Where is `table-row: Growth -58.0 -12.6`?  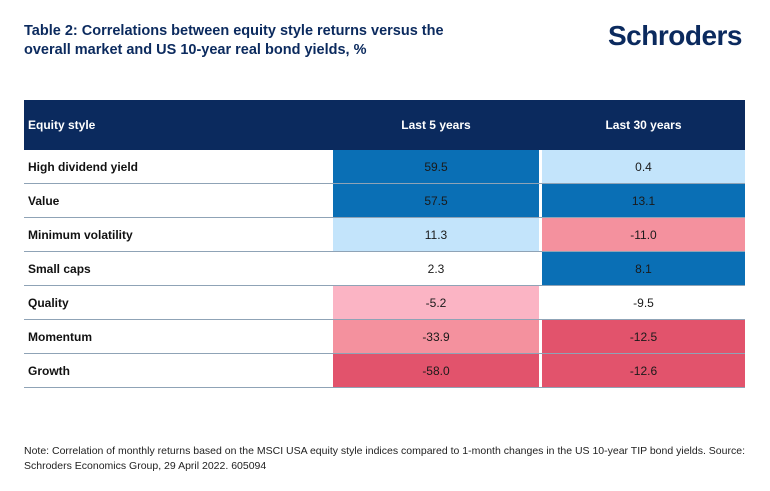
table-row: Growth -58.0 -12.6 is located at coordinates (384, 370).